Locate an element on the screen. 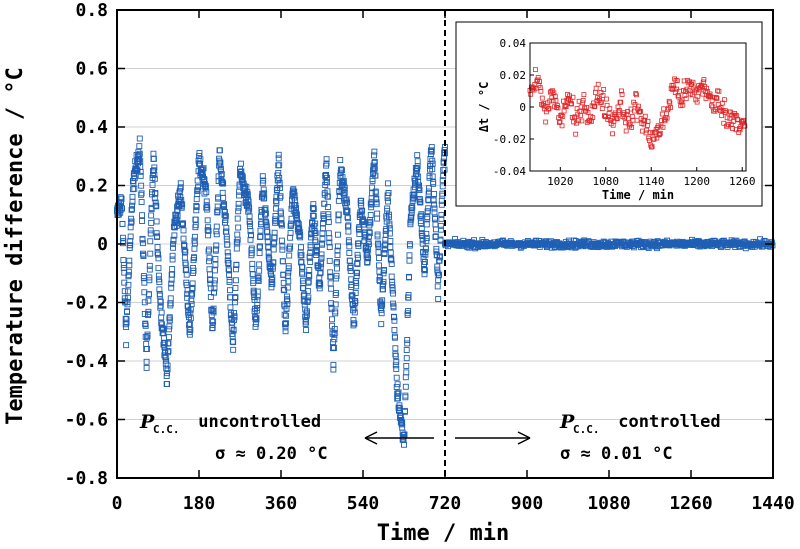 This screenshot has width=800, height=549. right-p-subscript: C.C. is located at coordinates (586, 429).